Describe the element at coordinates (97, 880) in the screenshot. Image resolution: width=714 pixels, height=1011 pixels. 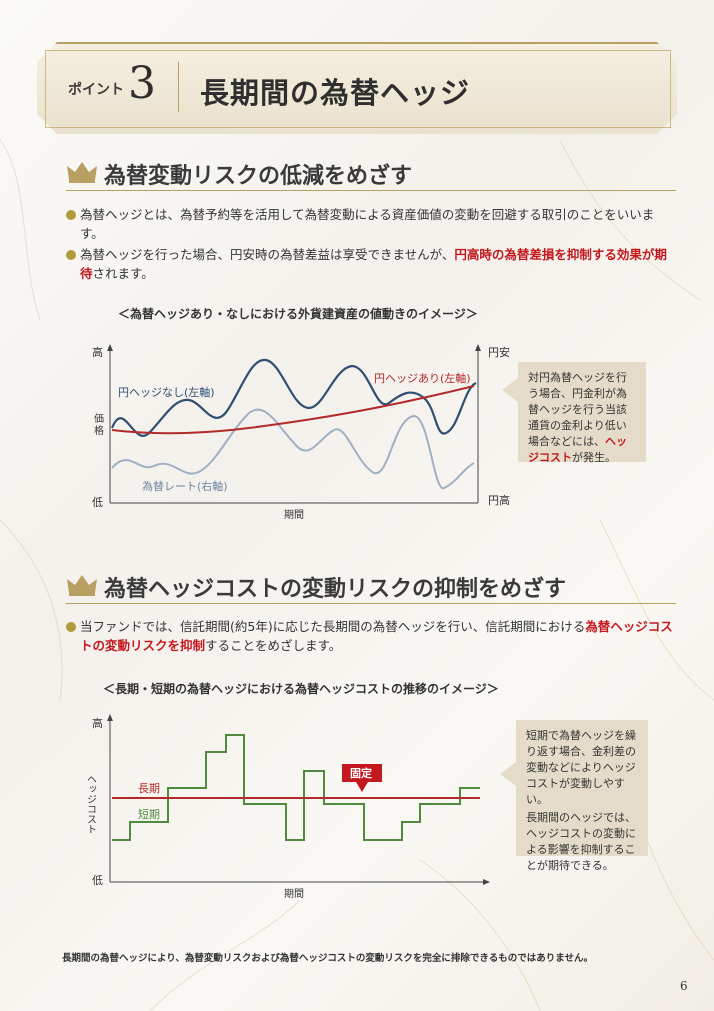
I see `chart2-y-bottom: 低` at that location.